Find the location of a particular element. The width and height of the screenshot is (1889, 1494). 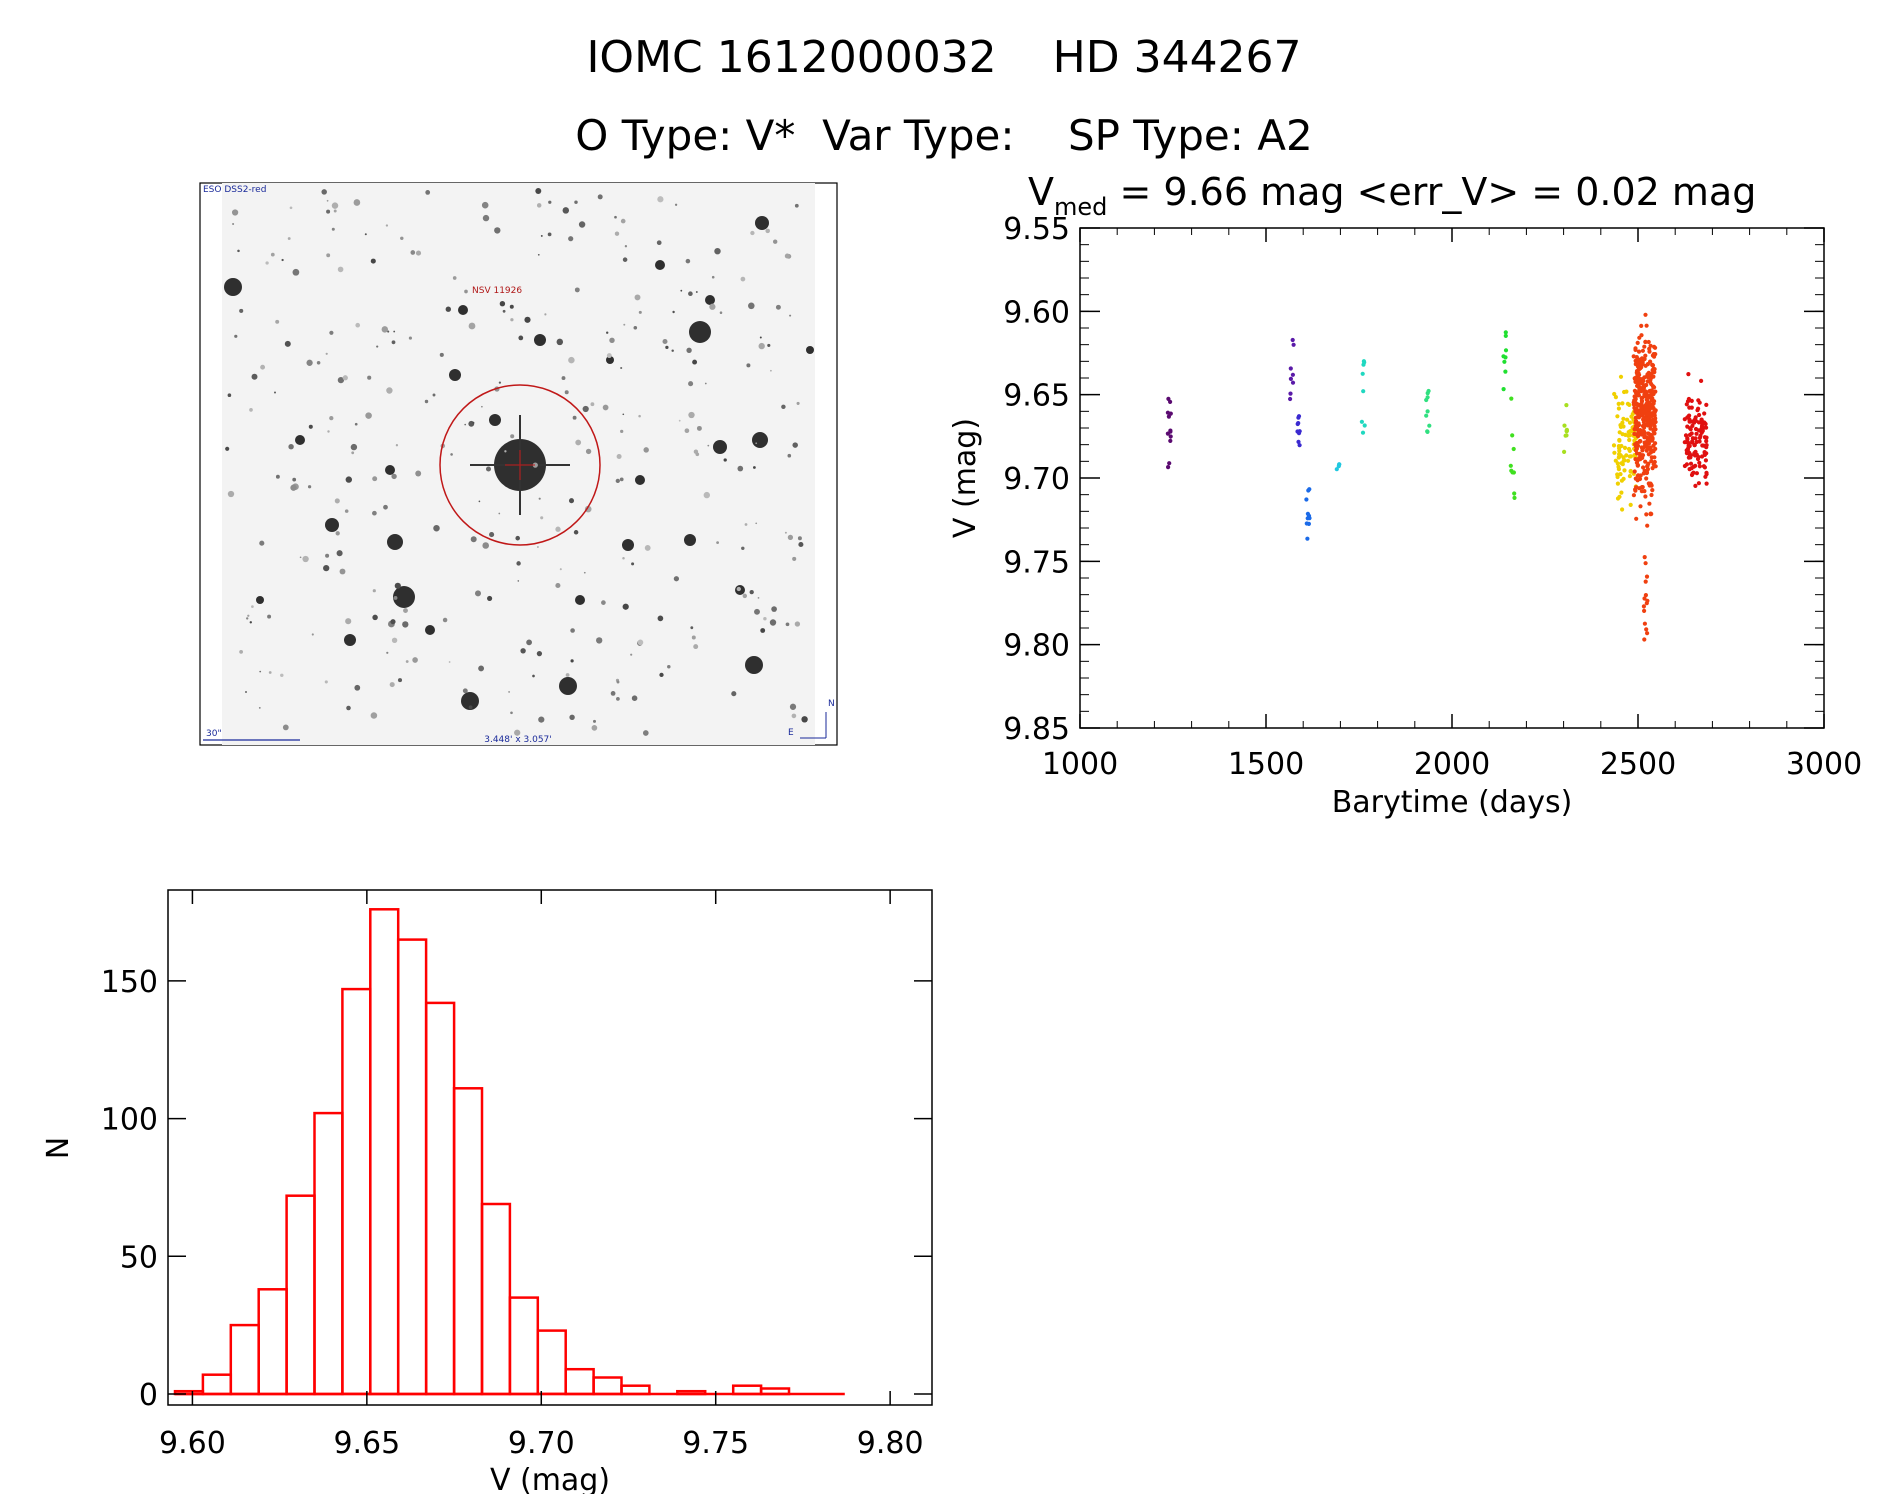

image-size-label: 3.448' x 3.057' is located at coordinates (518, 740).